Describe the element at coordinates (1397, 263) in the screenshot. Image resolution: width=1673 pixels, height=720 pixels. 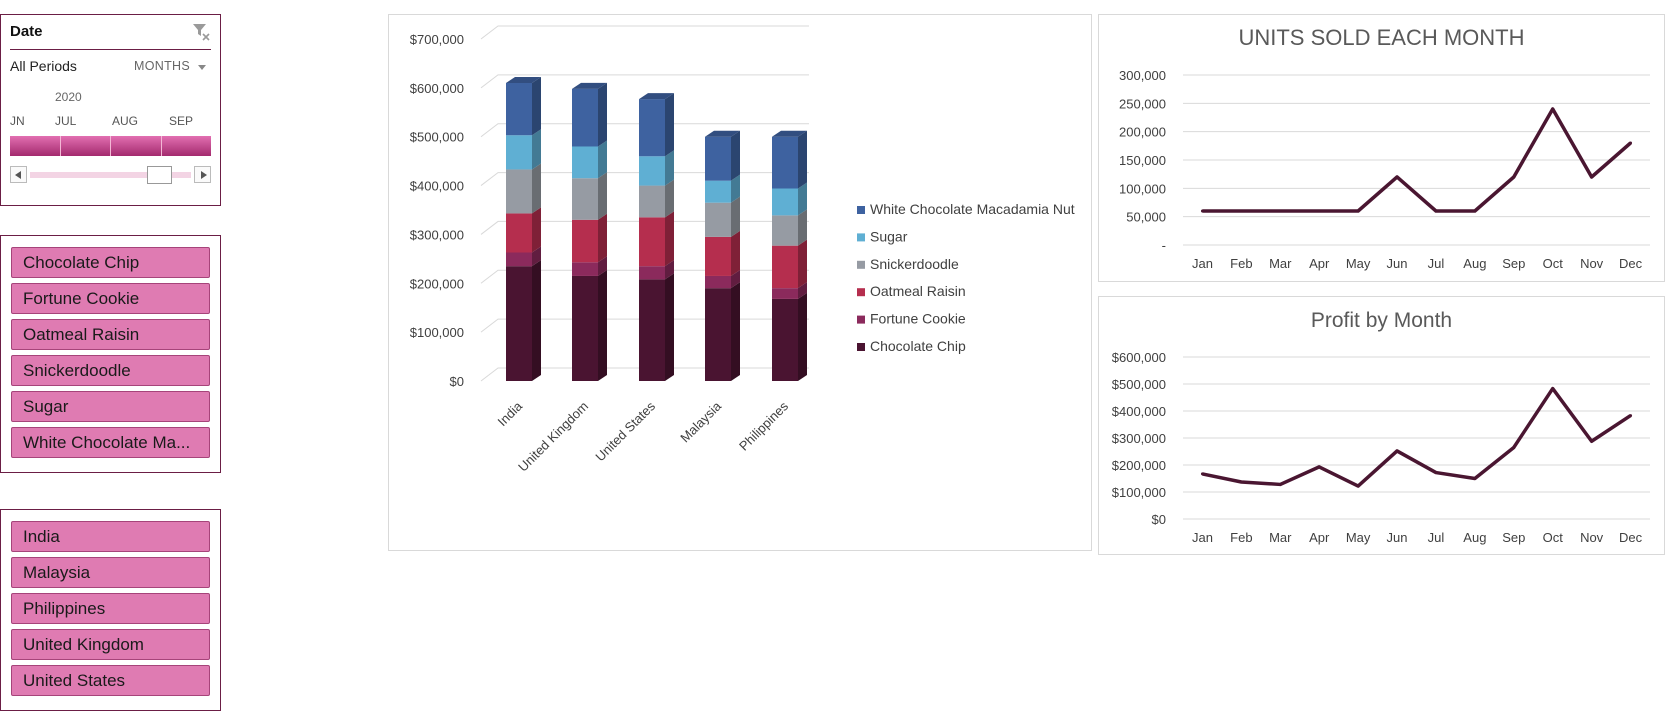
I see `x-tick-label: Jun` at that location.